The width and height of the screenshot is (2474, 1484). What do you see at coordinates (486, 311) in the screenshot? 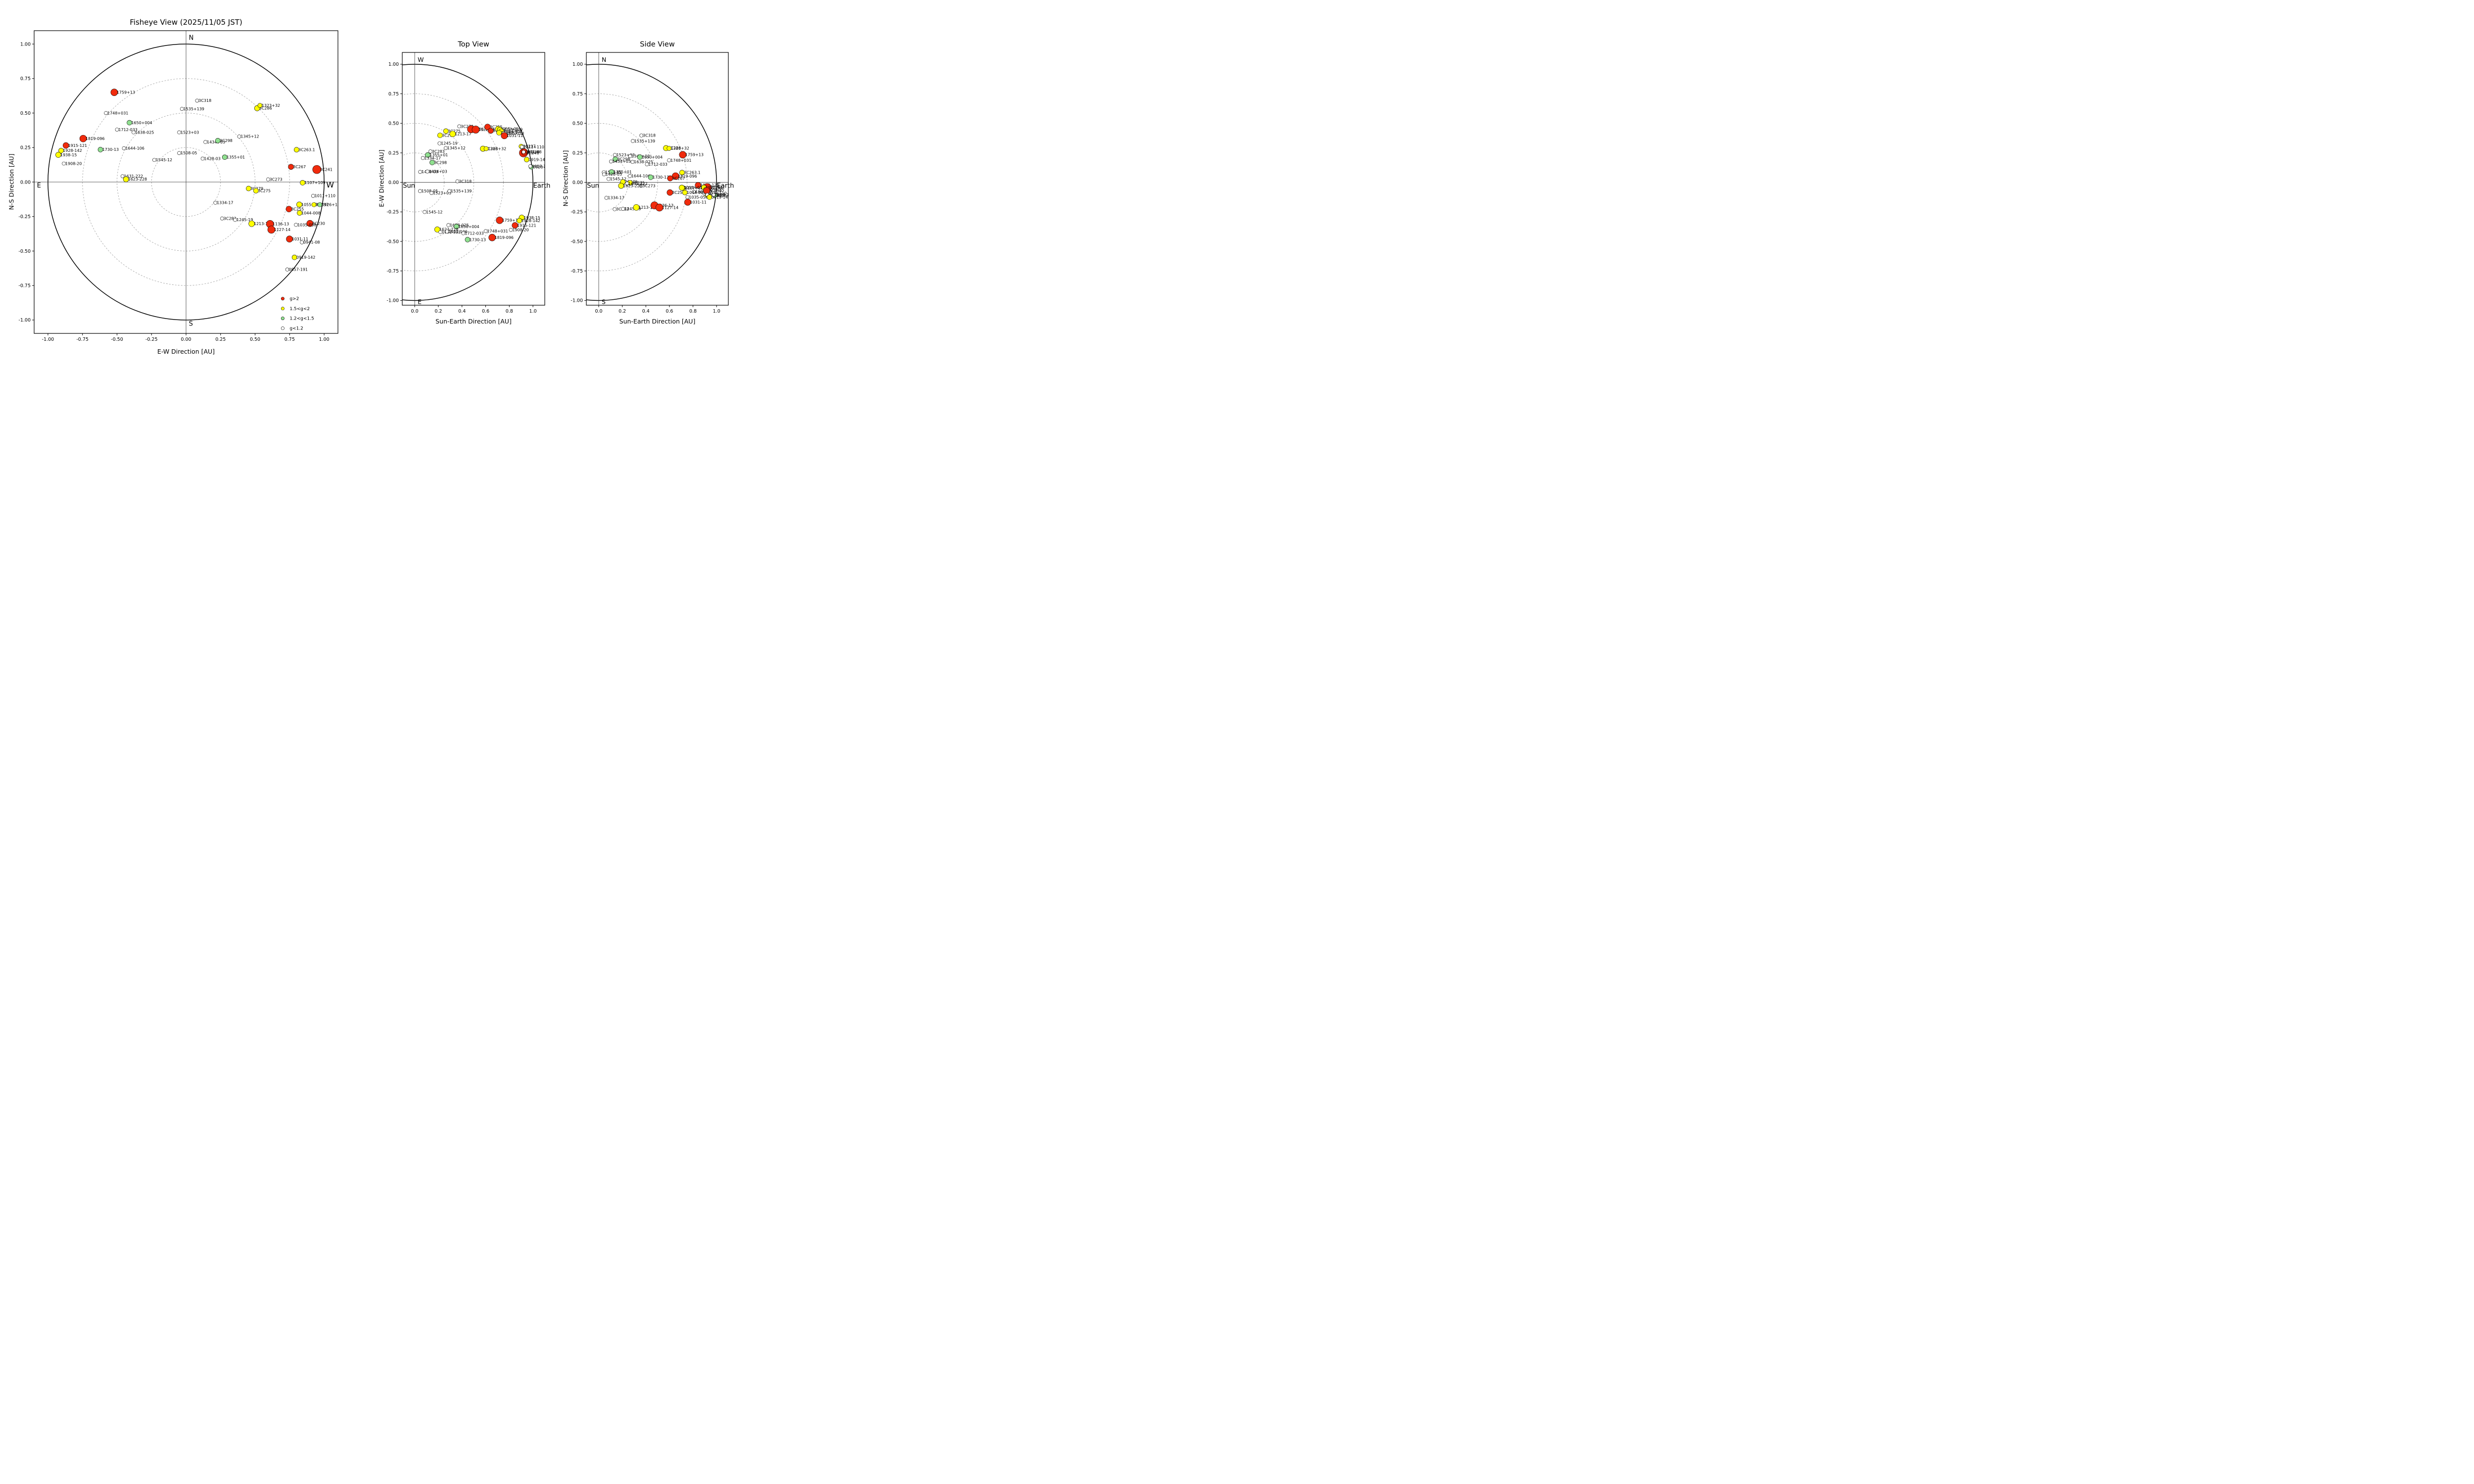
I see `x-tick-label: 0.6` at bounding box center [486, 311].